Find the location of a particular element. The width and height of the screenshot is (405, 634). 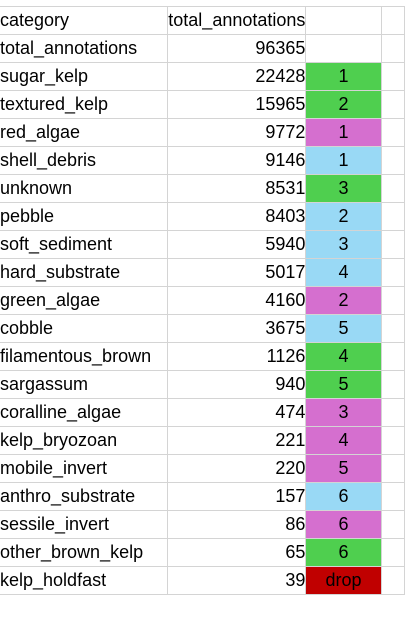

total-annotations-cell: 4160 is located at coordinates (237, 300).